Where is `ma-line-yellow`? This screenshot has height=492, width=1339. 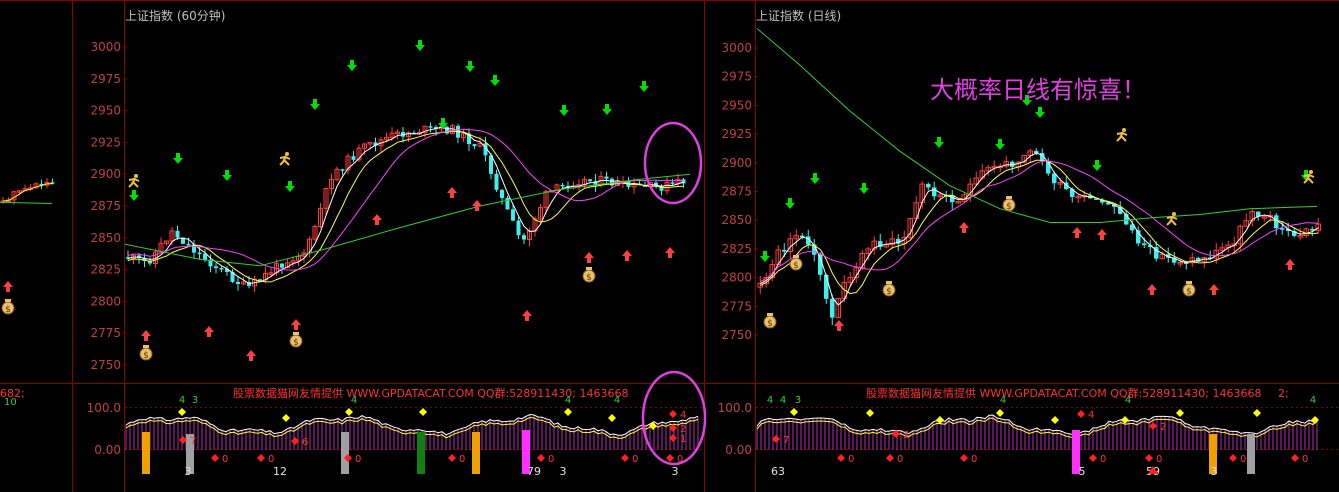 ma-line-yellow is located at coordinates (1039, 227).